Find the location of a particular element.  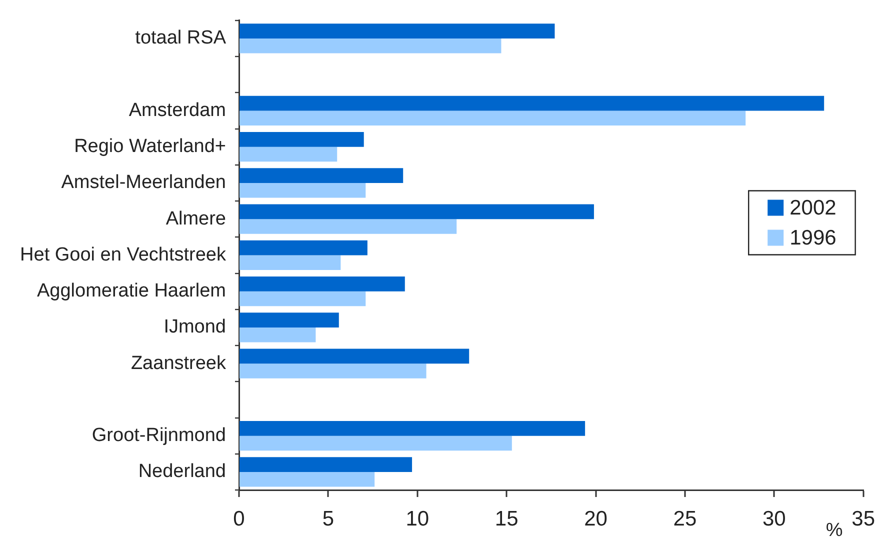

y-tick-label: Agglomeratie Haarlem is located at coordinates (131, 291).